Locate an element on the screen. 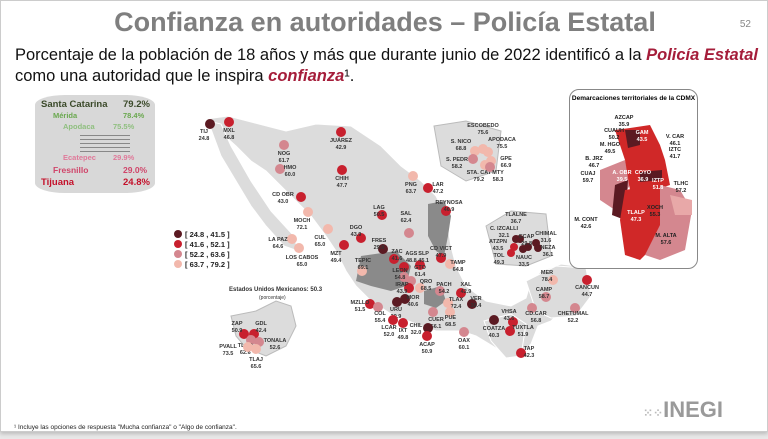  cdmx-unit-label: M. HGO 49.5 is located at coordinates (610, 148).